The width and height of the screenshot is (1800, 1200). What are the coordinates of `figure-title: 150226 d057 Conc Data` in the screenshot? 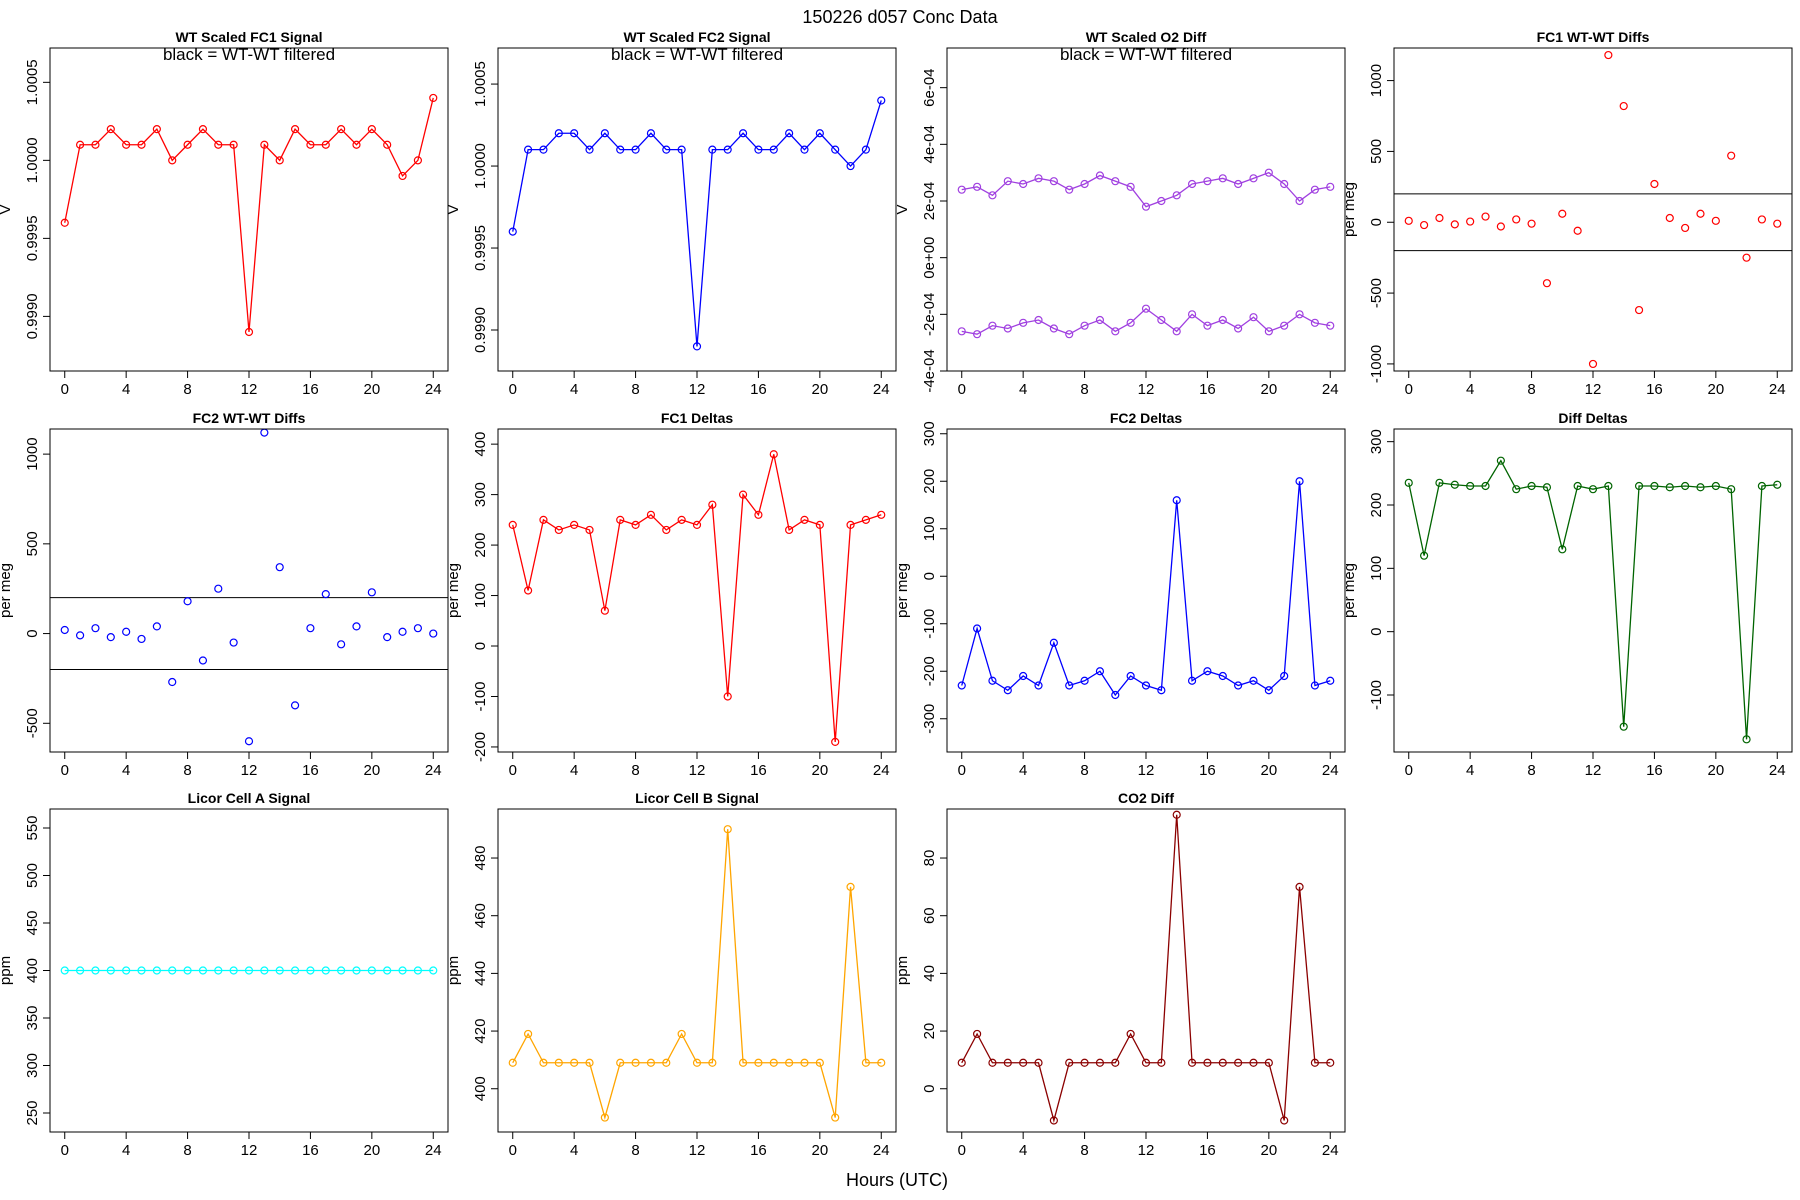 It's located at (900, 17).